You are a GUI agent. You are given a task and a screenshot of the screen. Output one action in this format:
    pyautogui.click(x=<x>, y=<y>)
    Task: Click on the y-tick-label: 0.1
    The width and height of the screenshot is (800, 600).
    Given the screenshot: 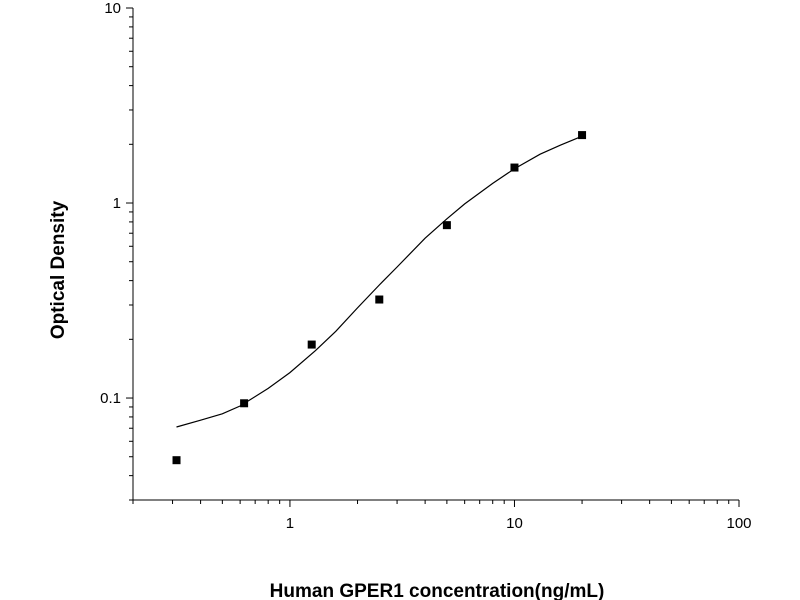 What is the action you would take?
    pyautogui.click(x=110, y=398)
    